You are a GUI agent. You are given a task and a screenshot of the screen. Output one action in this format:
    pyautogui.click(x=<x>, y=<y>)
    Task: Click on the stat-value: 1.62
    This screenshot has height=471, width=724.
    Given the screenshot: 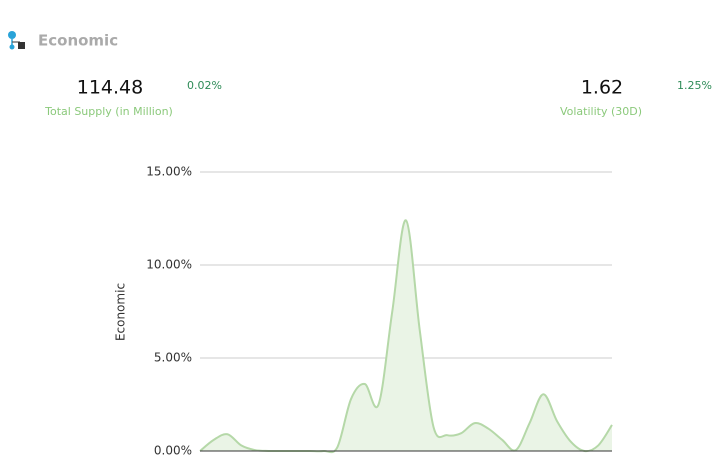 What is the action you would take?
    pyautogui.click(x=602, y=88)
    